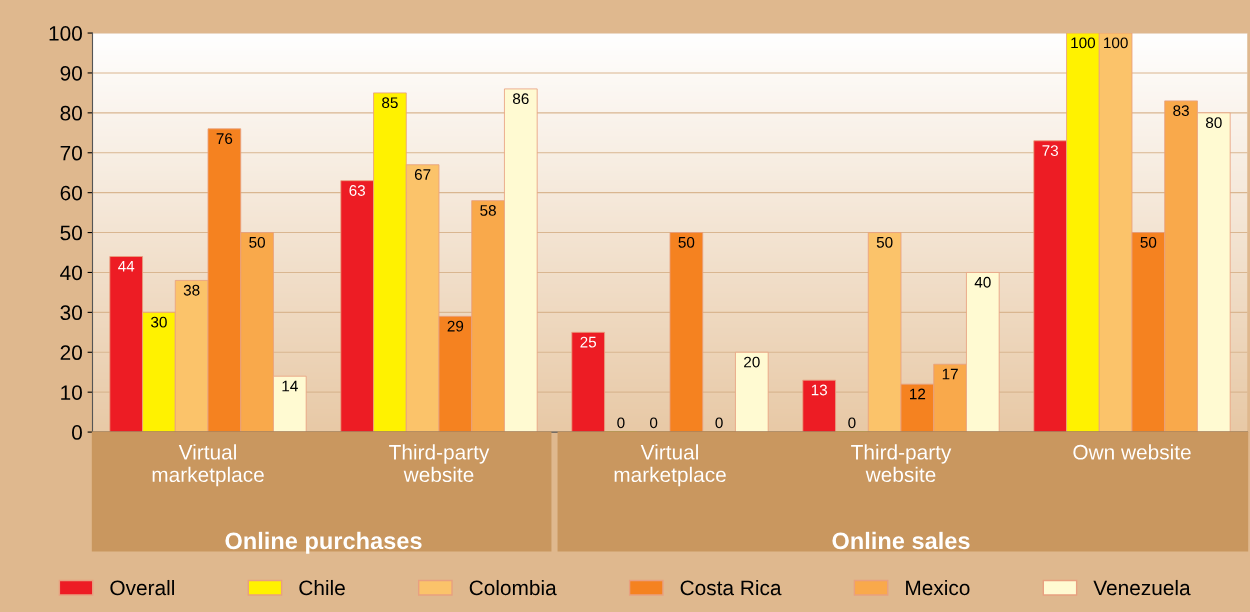 This screenshot has height=612, width=1250. Describe the element at coordinates (71, 392) in the screenshot. I see `y-tick-label: 10` at that location.